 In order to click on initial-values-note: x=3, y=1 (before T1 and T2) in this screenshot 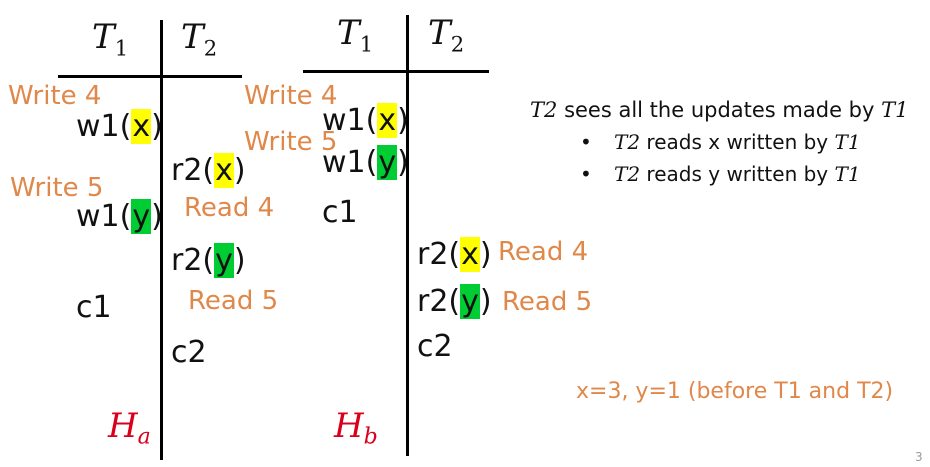, I will do `click(735, 391)`.